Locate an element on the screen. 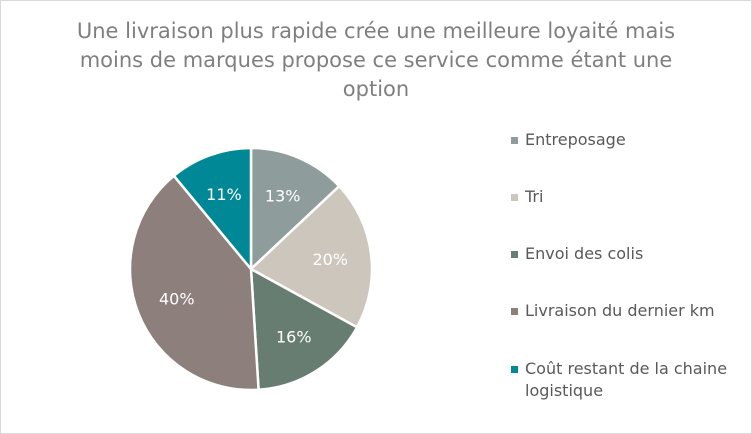 The width and height of the screenshot is (752, 434). legend-label: Livraison du dernier km is located at coordinates (620, 310).